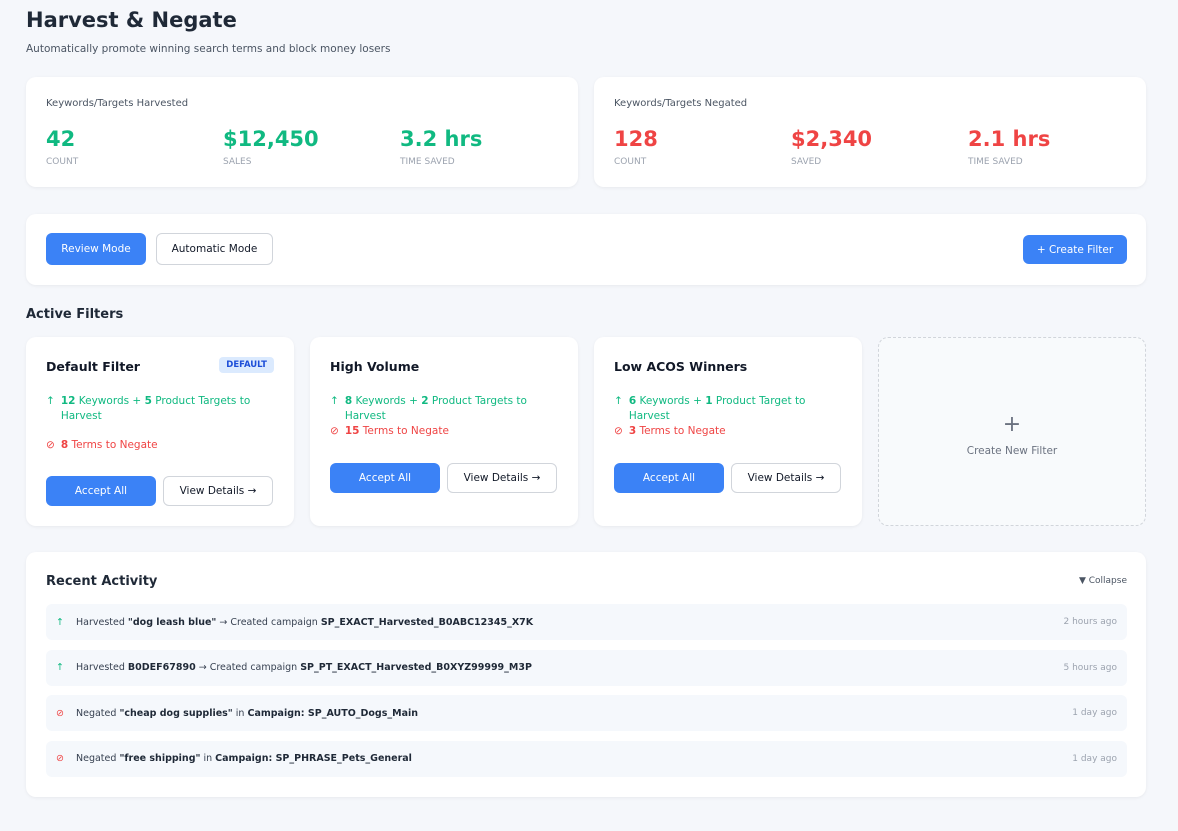  What do you see at coordinates (995, 162) in the screenshot?
I see `stat-label: TIME SAVED` at bounding box center [995, 162].